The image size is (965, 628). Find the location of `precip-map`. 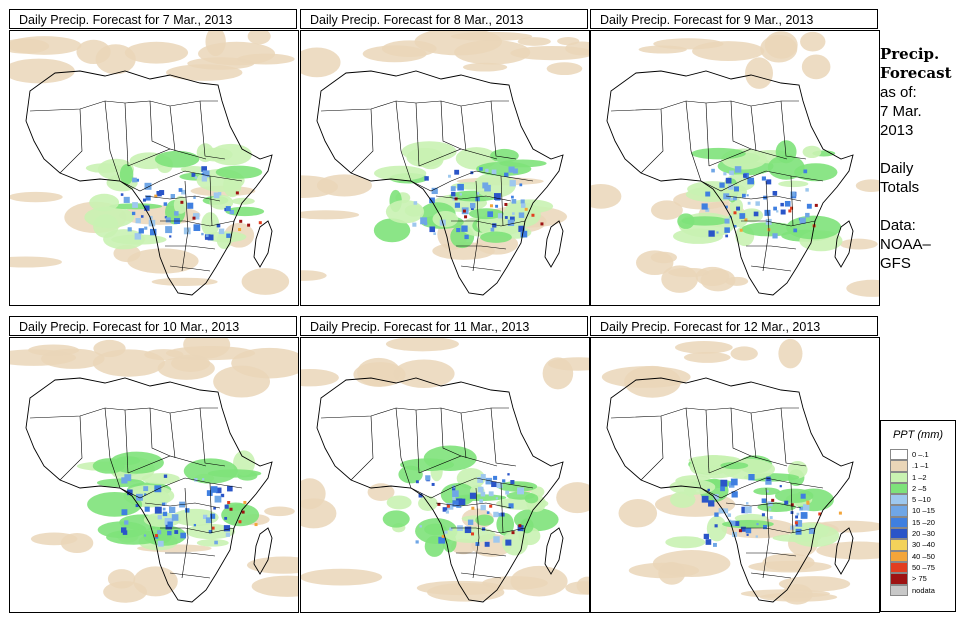

precip-map is located at coordinates (445, 475).